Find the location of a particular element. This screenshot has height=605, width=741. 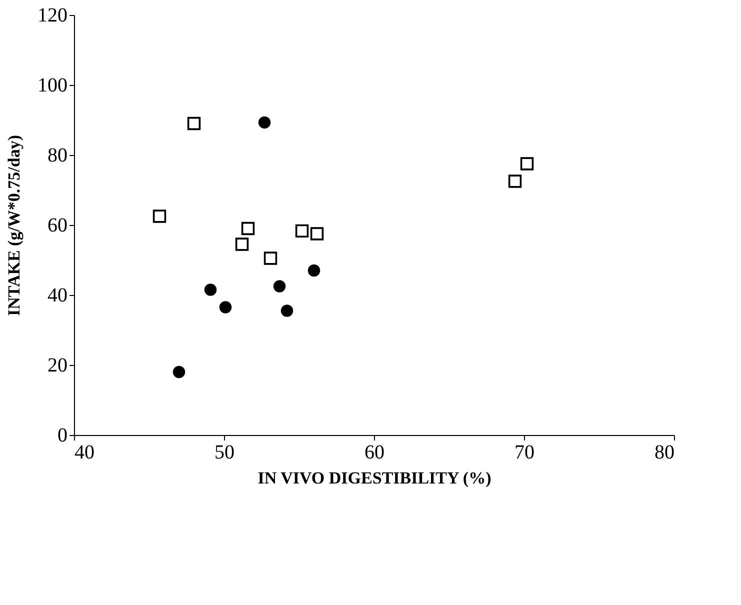

y-tick-label: 80 is located at coordinates (58, 155).